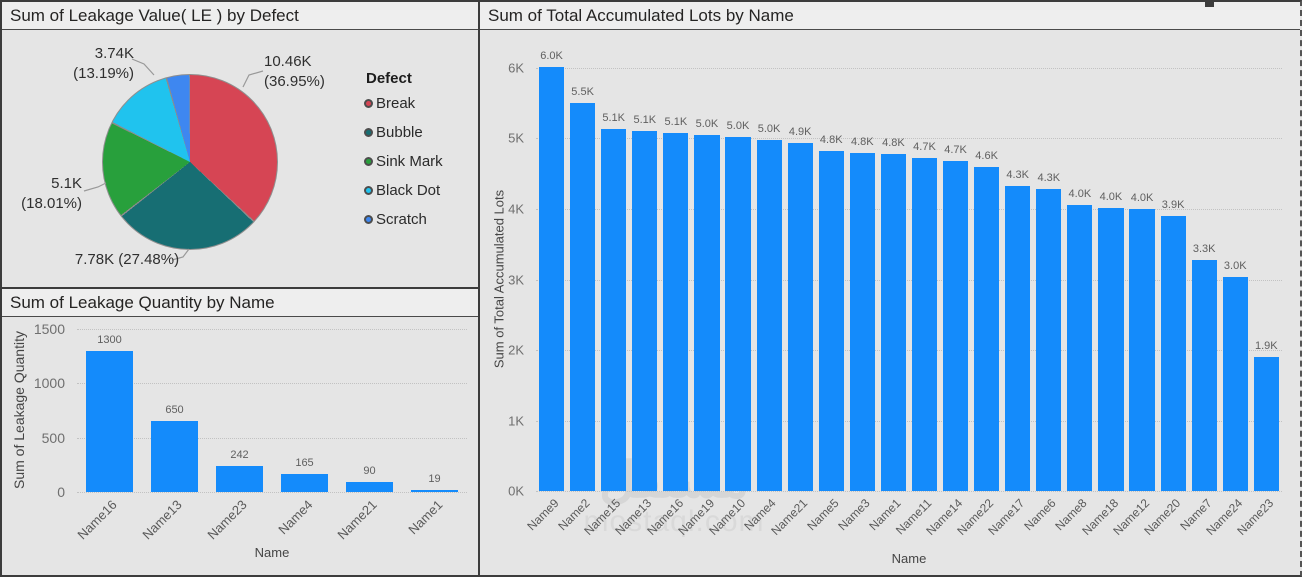 This screenshot has width=1302, height=577. Describe the element at coordinates (190, 162) in the screenshot. I see `pie` at that location.